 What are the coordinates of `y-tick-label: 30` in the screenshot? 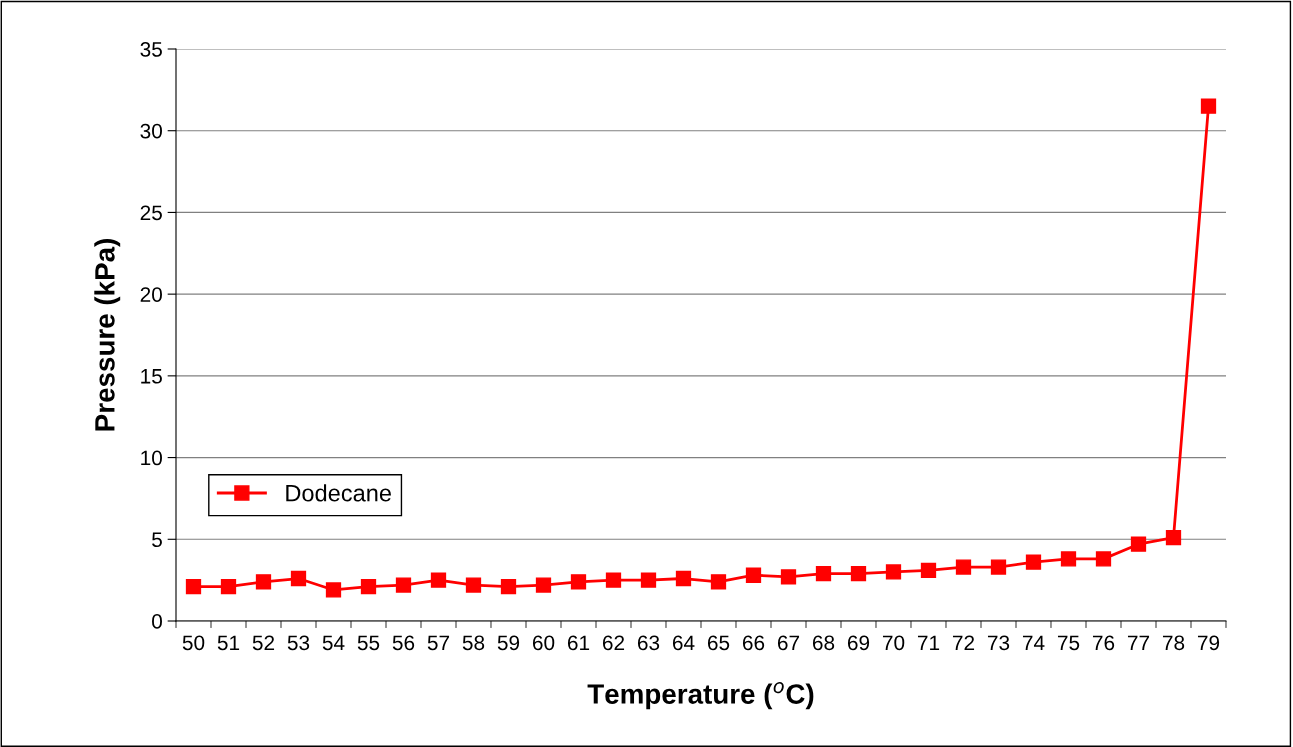 It's located at (151, 131).